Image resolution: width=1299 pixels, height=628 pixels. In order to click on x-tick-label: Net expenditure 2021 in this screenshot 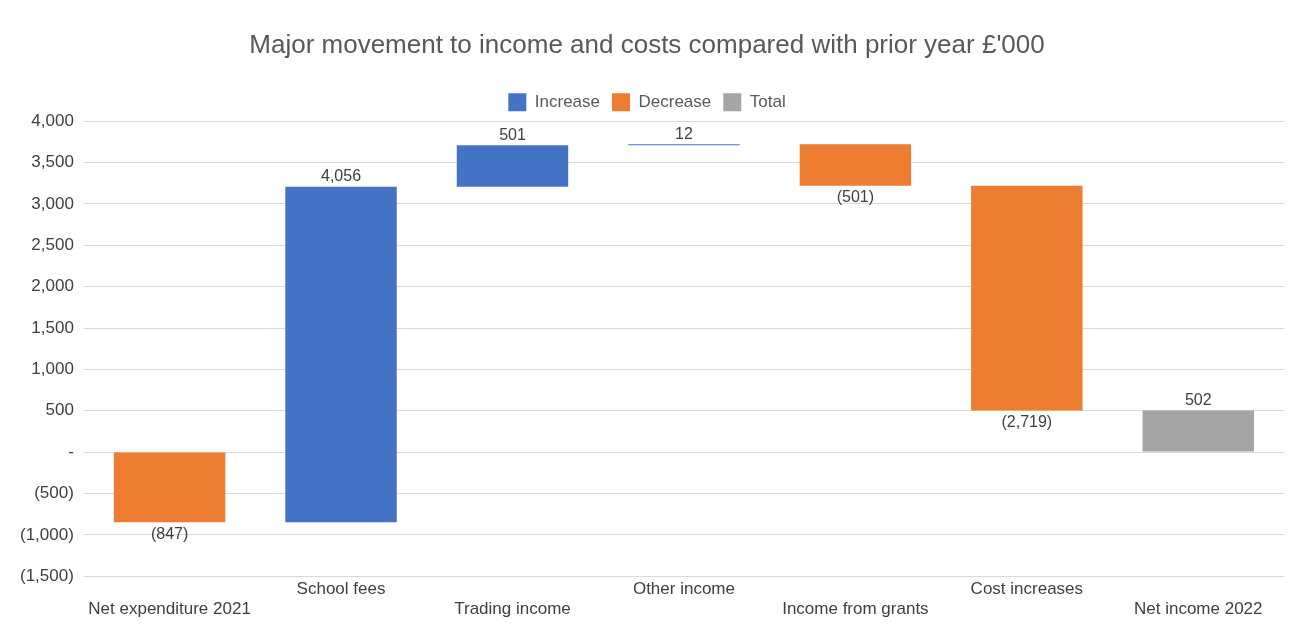, I will do `click(169, 609)`.